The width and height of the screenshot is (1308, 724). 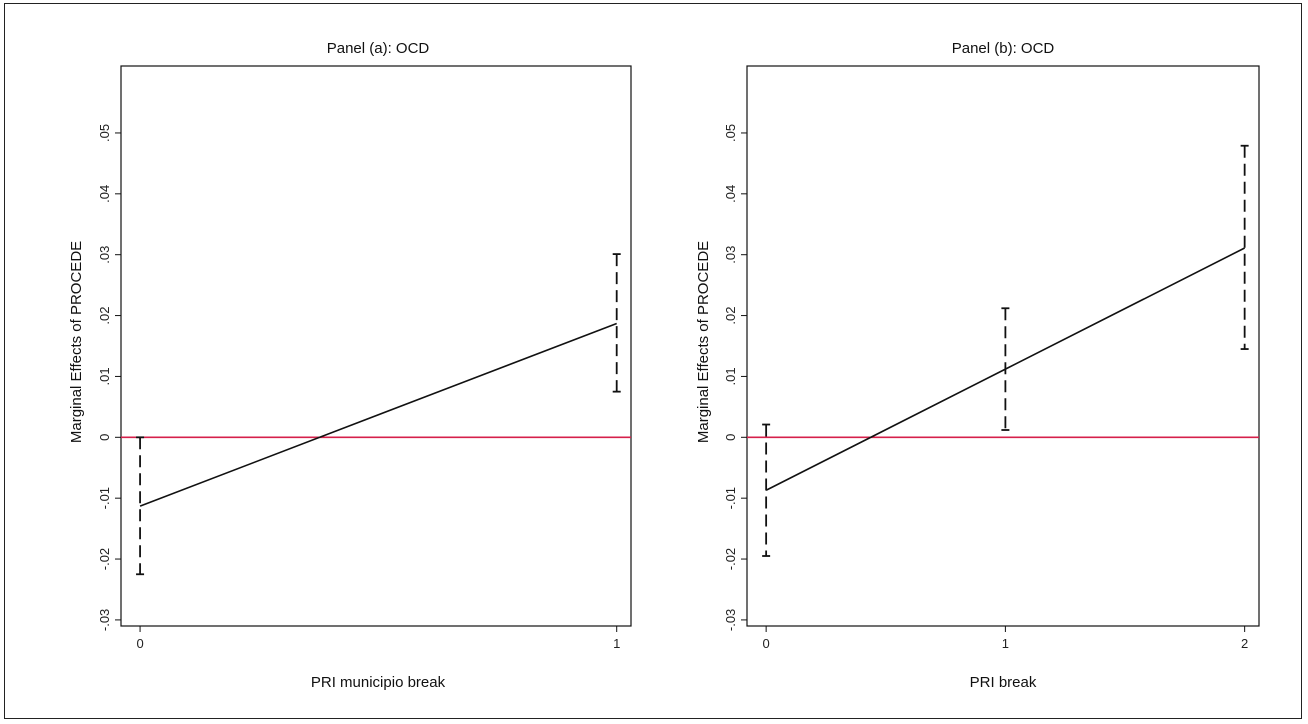 What do you see at coordinates (730, 437) in the screenshot?
I see `panel-b-y-tick-label: 0` at bounding box center [730, 437].